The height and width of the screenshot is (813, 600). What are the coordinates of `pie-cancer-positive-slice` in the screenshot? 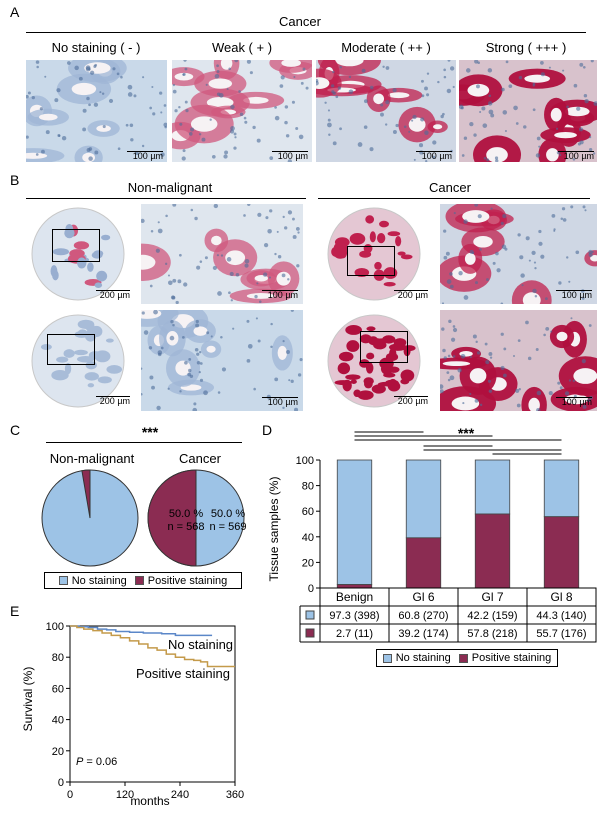 It's located at (172, 518).